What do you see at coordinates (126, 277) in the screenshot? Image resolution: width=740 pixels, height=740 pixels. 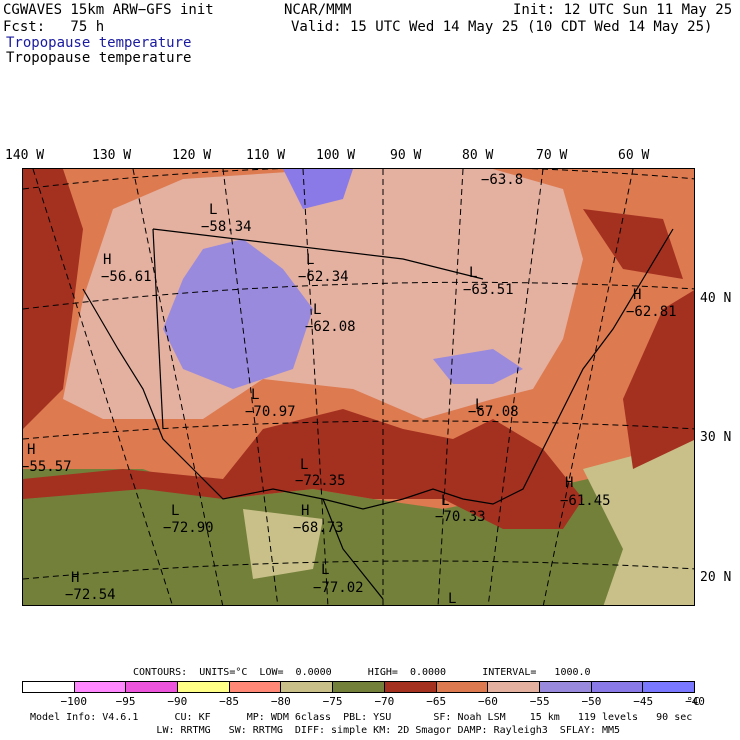 I see `center-value: −56.61` at bounding box center [126, 277].